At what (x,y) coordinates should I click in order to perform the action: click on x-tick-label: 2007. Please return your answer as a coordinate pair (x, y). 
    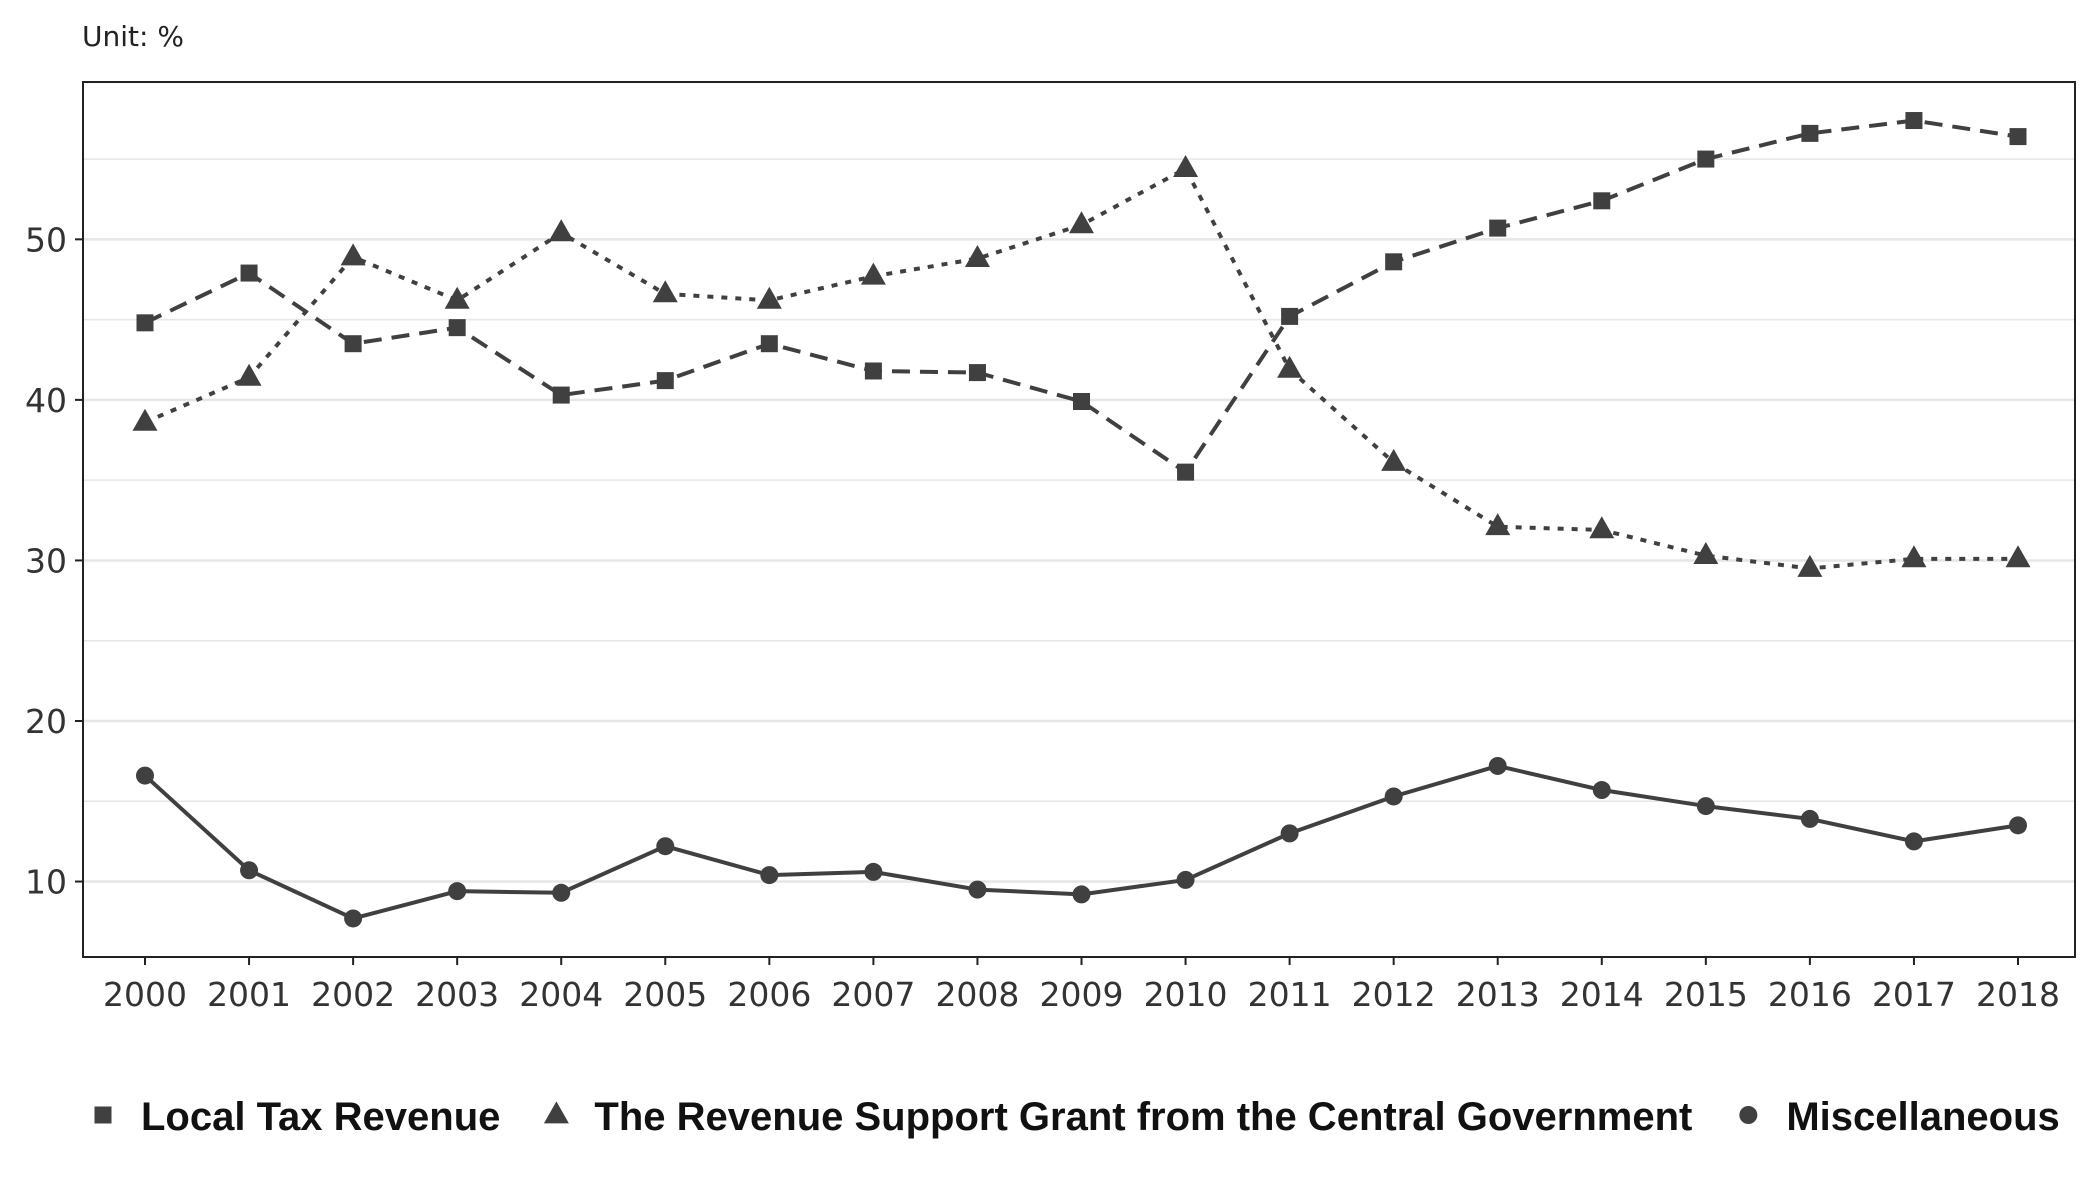
    Looking at the image, I should click on (873, 994).